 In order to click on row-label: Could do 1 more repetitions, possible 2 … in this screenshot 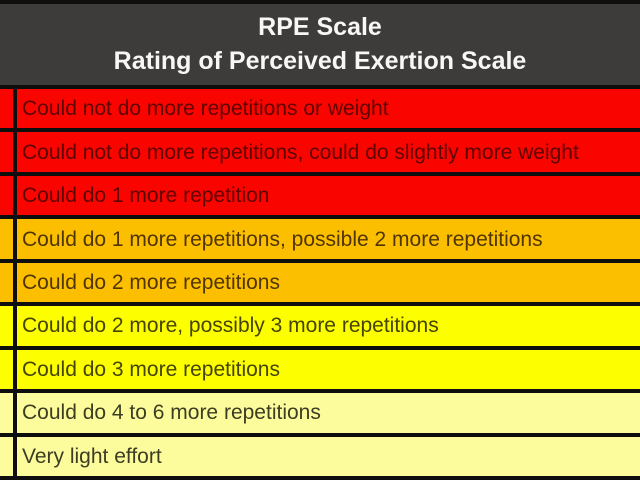, I will do `click(282, 239)`.